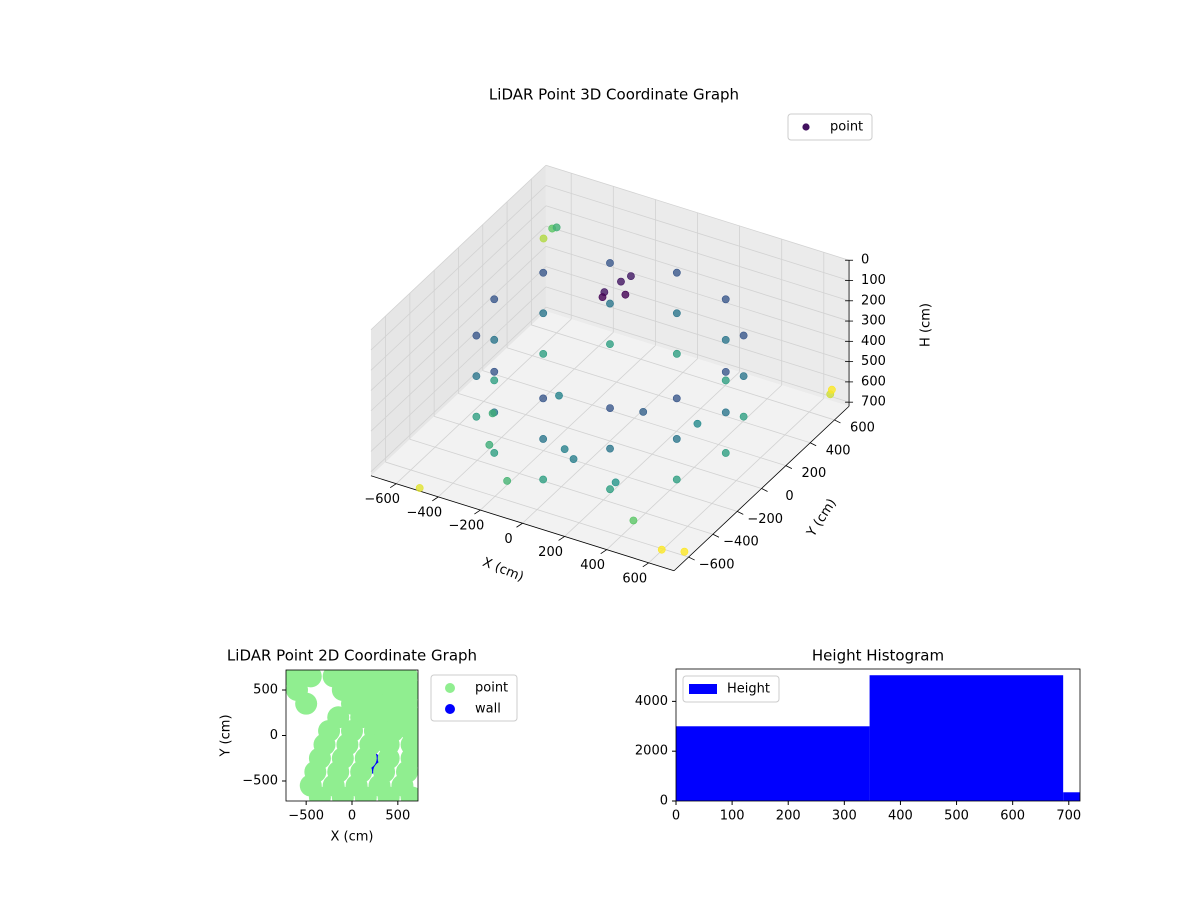 The image size is (1200, 900). I want to click on y-tick-label: 400, so click(838, 450).